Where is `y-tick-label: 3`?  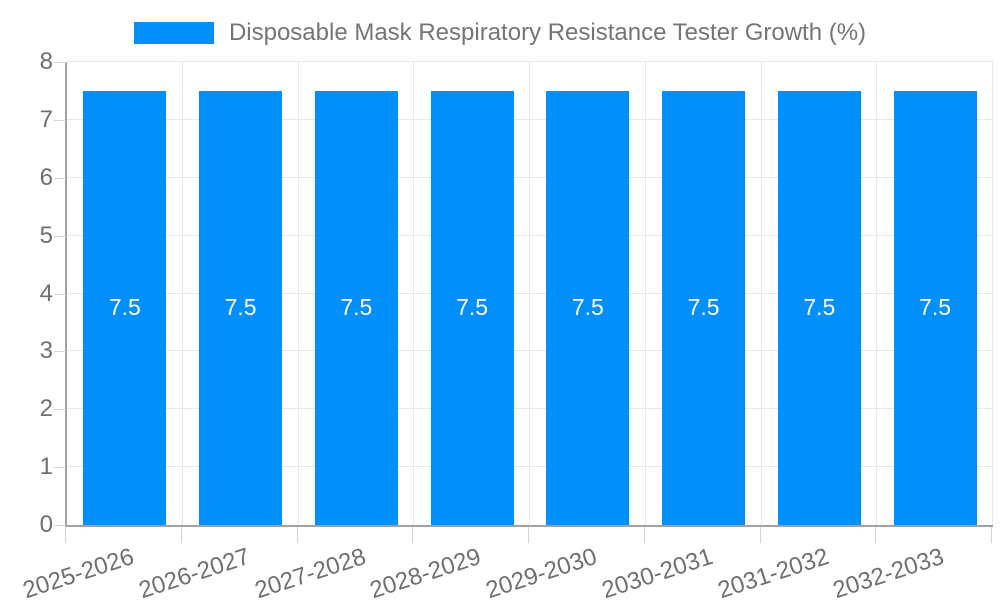
y-tick-label: 3 is located at coordinates (46, 351).